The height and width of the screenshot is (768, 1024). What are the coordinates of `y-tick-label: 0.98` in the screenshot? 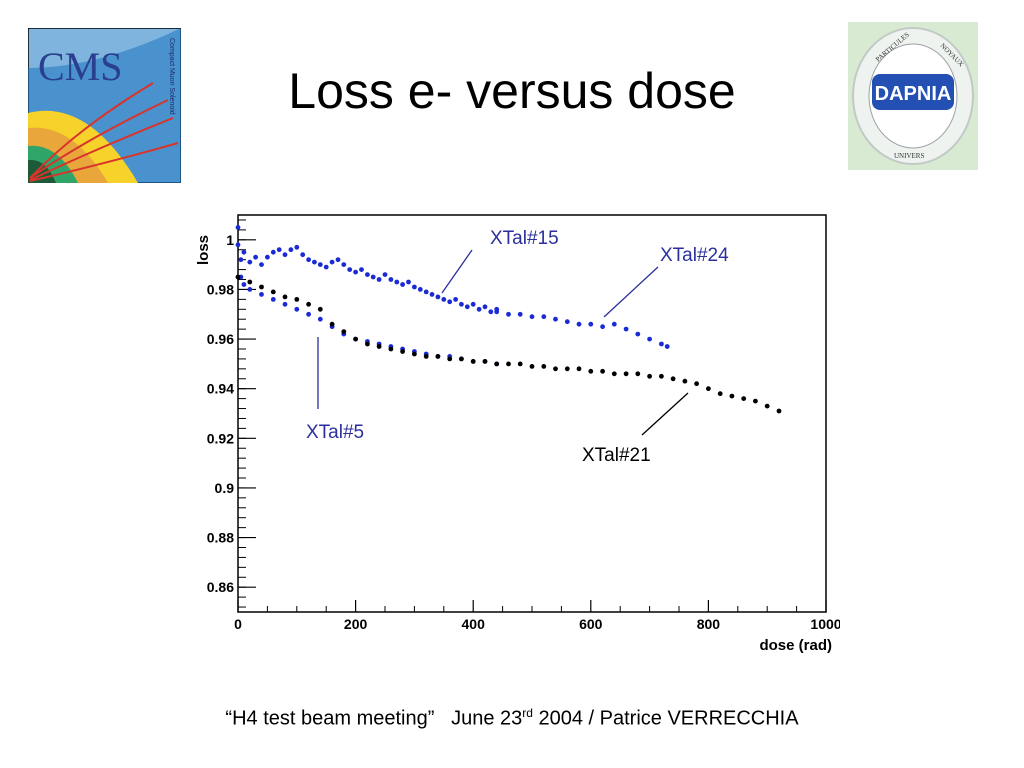 It's located at (220, 289).